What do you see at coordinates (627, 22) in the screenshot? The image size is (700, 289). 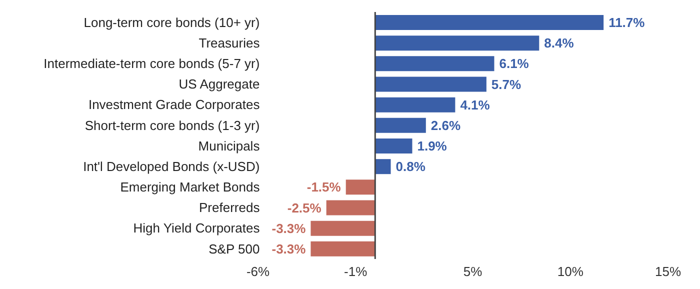 I see `data-label: 11.7%` at bounding box center [627, 22].